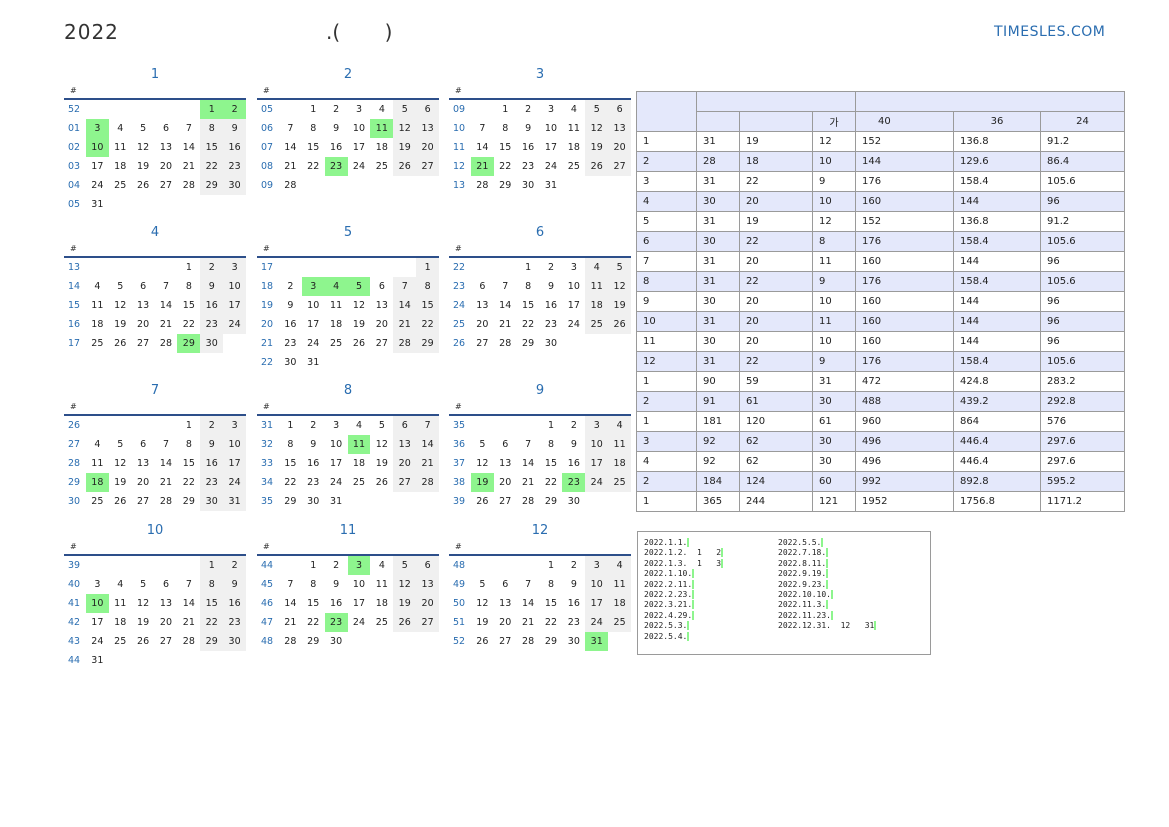  I want to click on day-cell: 19, so click(120, 482).